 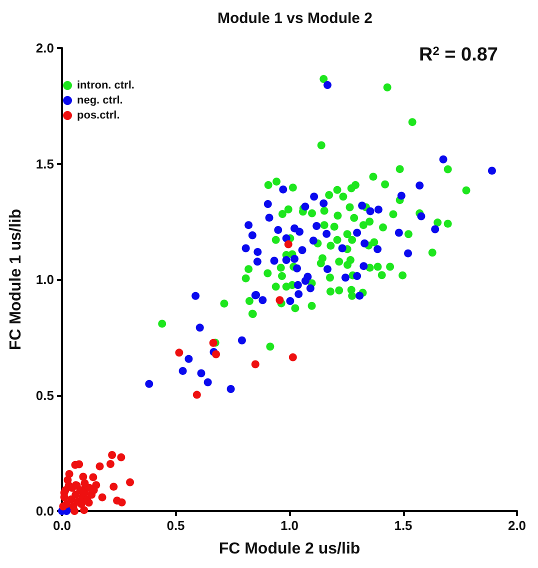 What do you see at coordinates (16, 279) in the screenshot?
I see `y-axis-title: FC Module 1 us/lib` at bounding box center [16, 279].